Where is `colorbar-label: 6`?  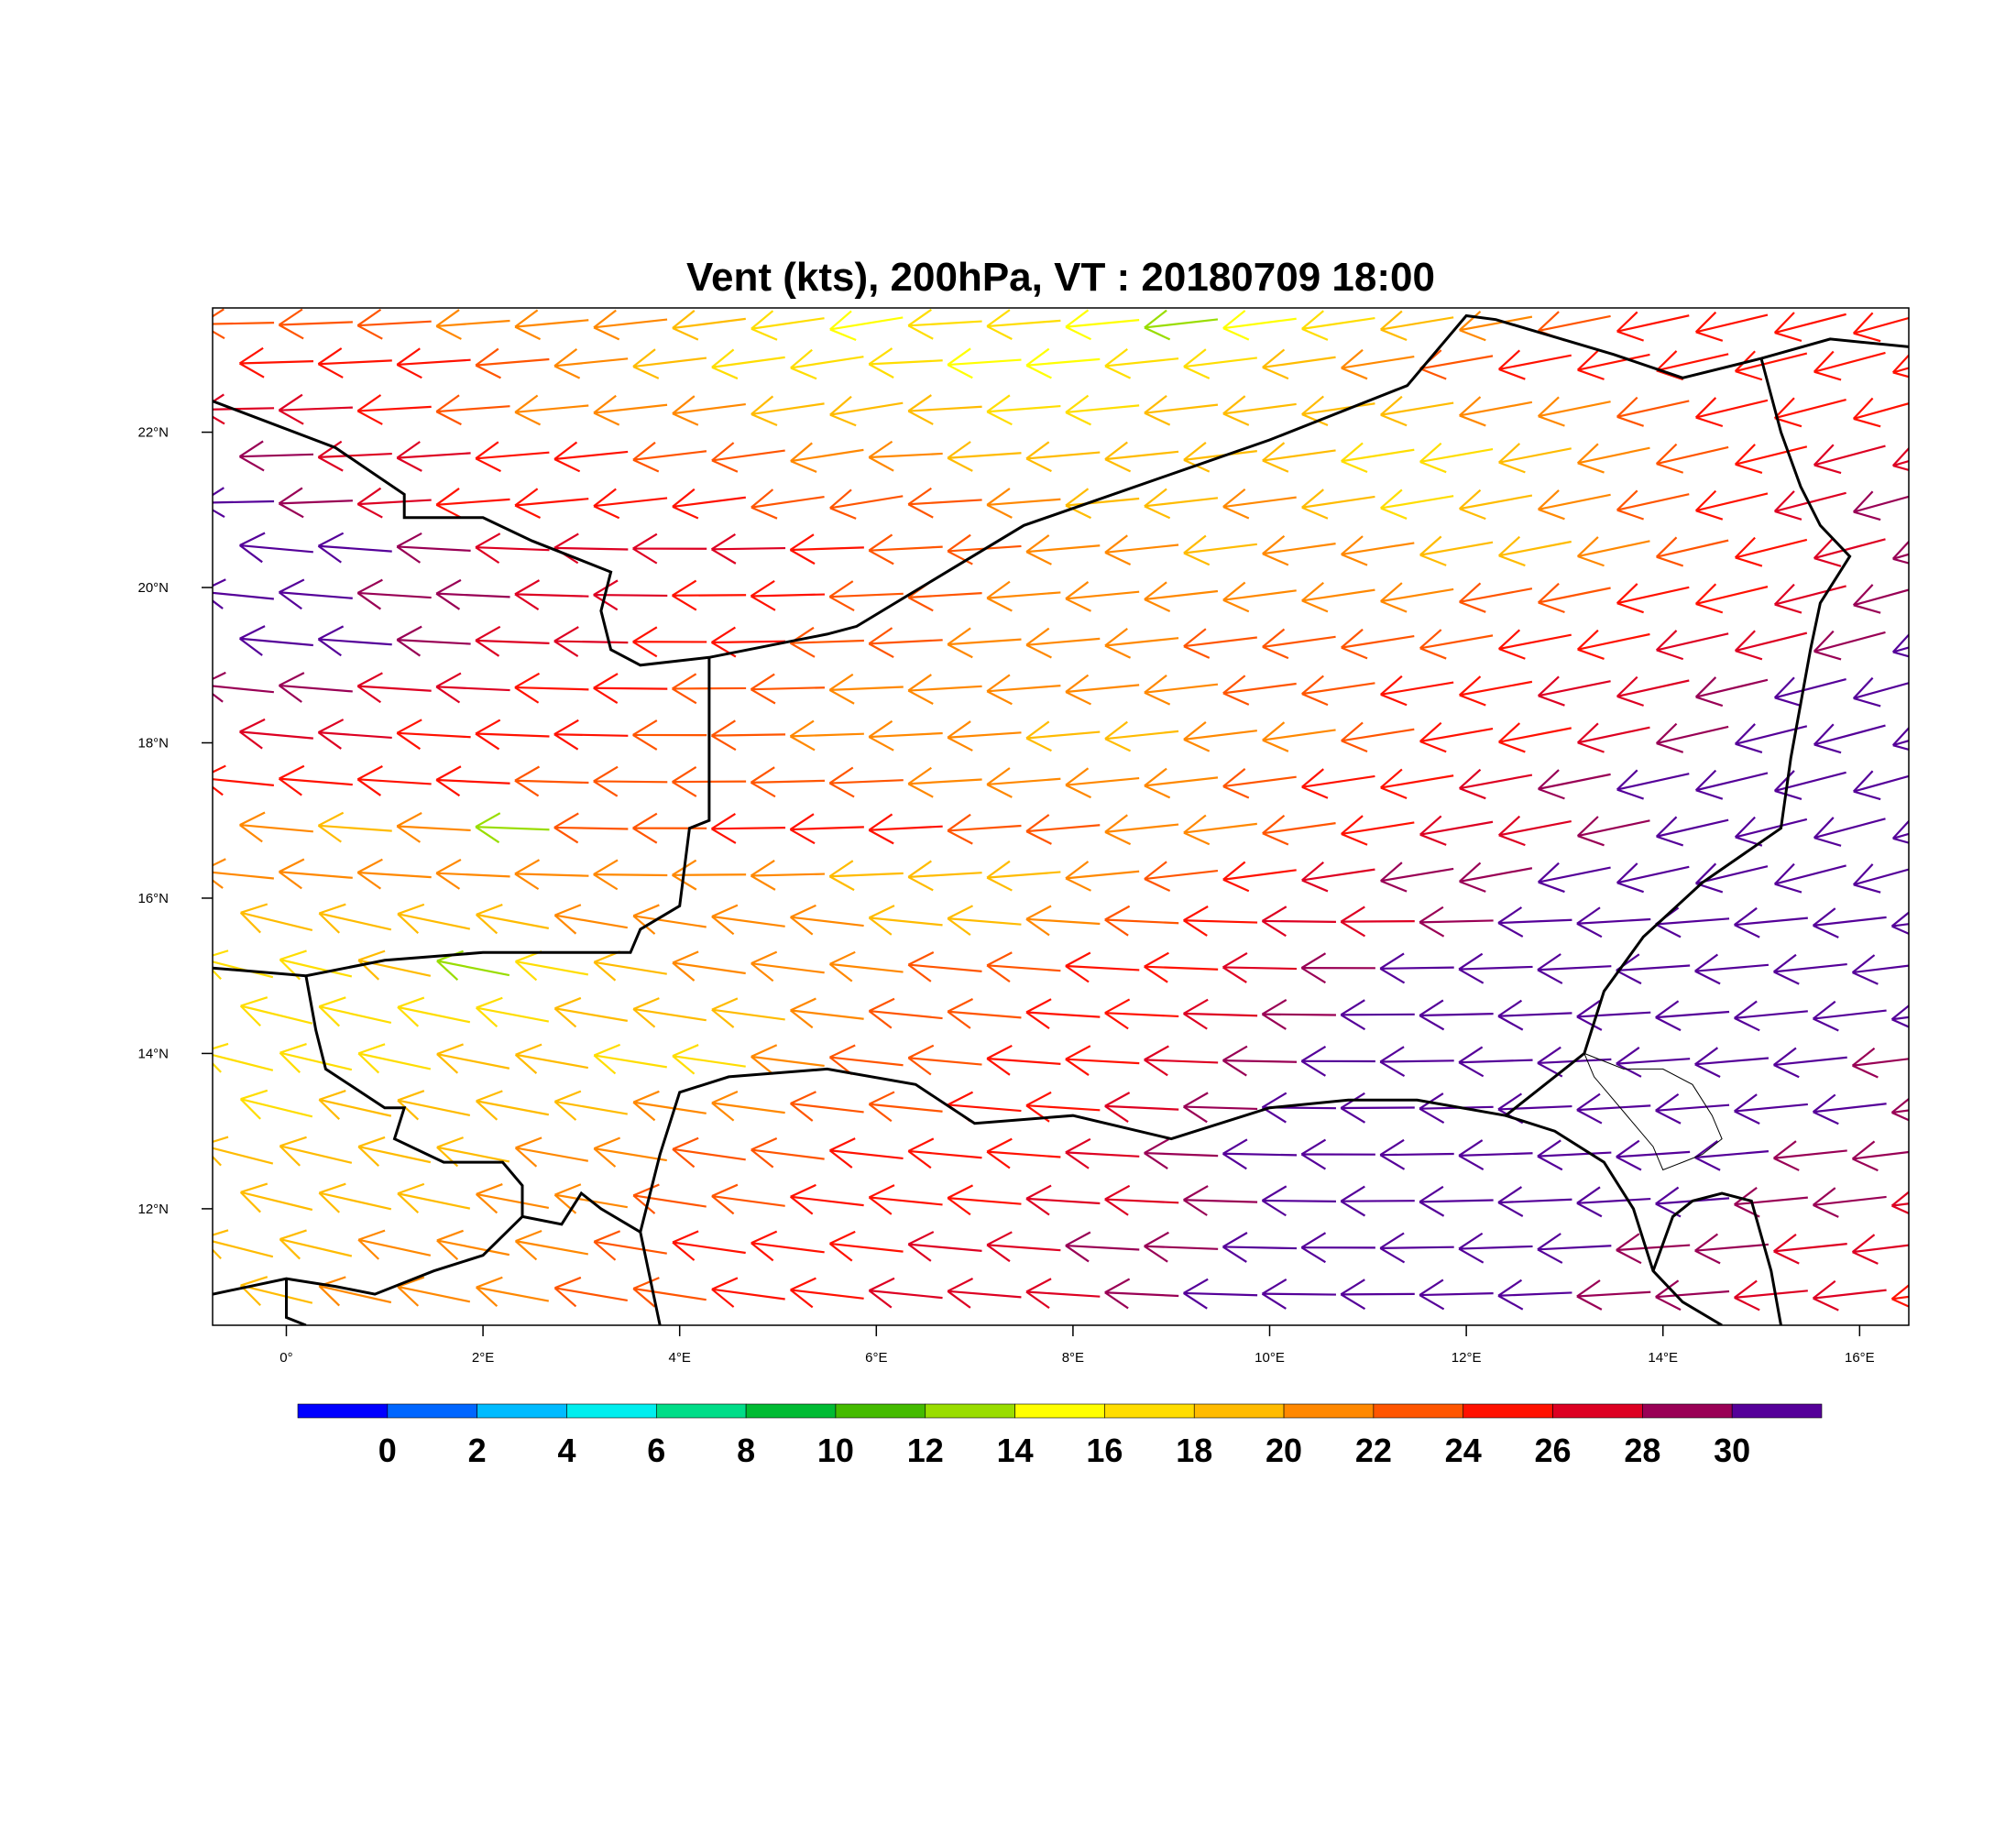 colorbar-label: 6 is located at coordinates (656, 1450).